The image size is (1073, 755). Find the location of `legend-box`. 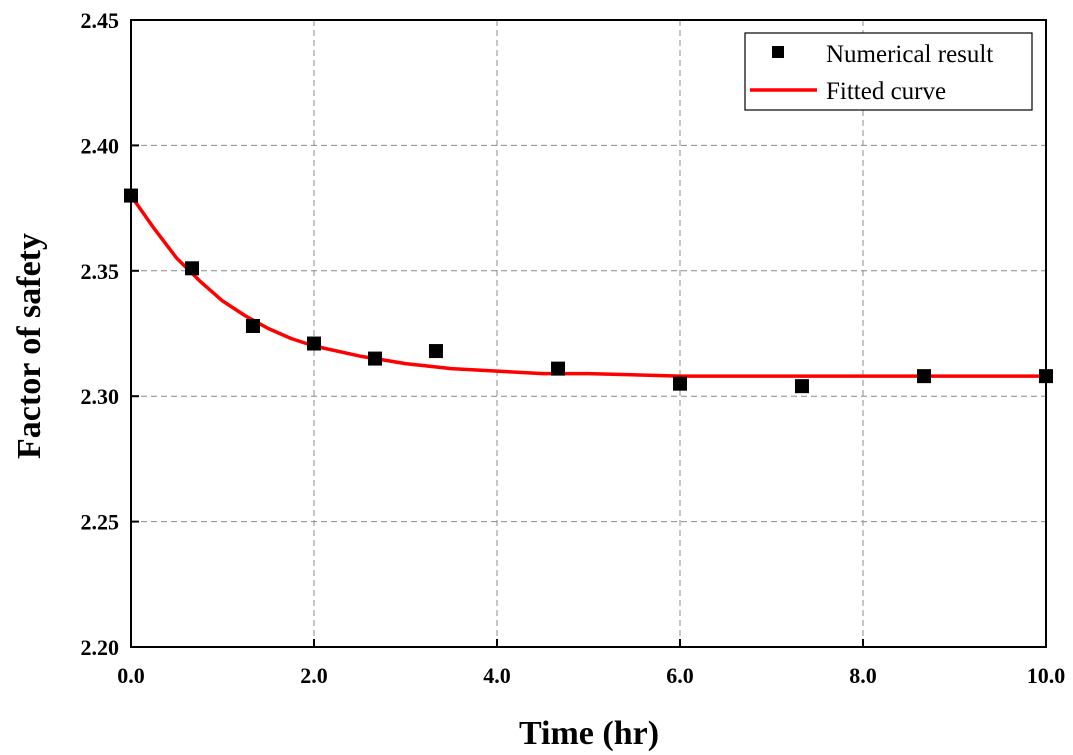

legend-box is located at coordinates (888, 71).